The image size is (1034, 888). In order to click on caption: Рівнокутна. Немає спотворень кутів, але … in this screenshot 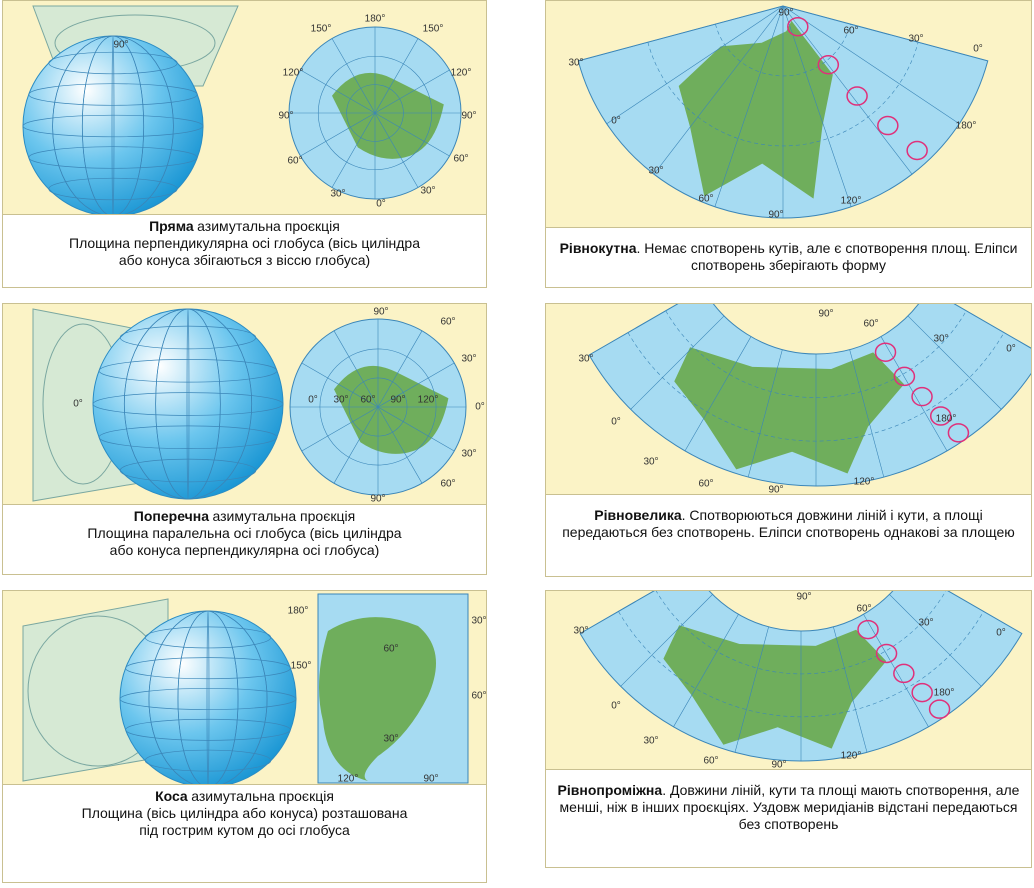, I will do `click(788, 258)`.